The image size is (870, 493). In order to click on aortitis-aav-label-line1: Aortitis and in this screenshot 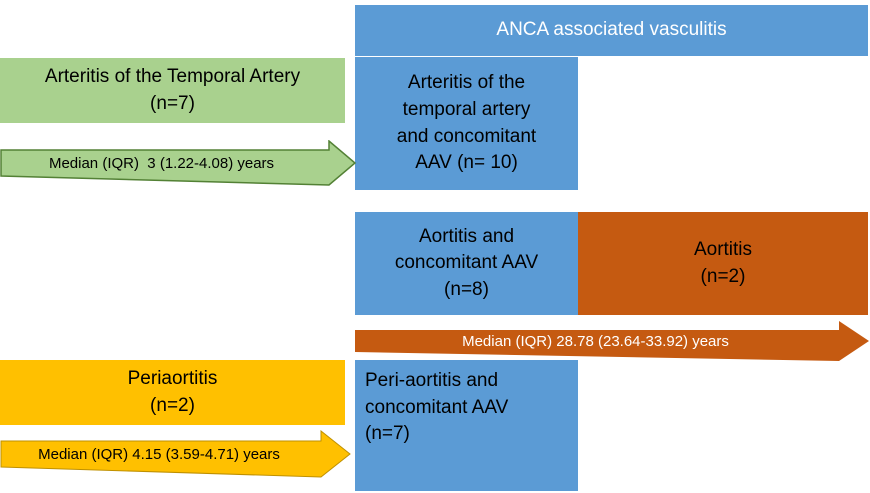, I will do `click(466, 236)`.